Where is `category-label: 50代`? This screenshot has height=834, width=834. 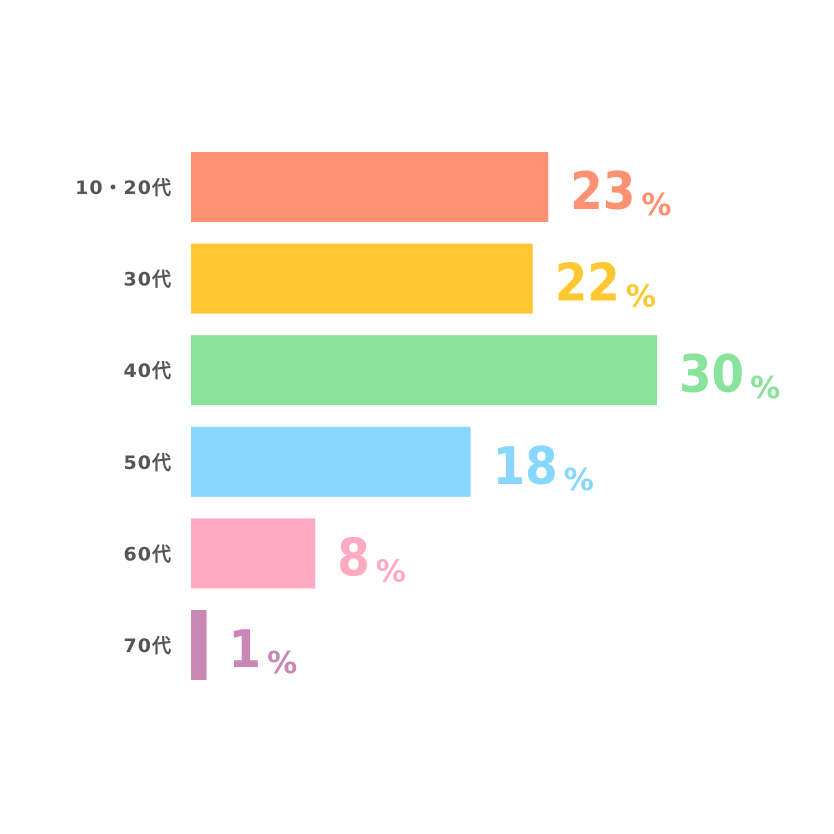
category-label: 50代 is located at coordinates (148, 463).